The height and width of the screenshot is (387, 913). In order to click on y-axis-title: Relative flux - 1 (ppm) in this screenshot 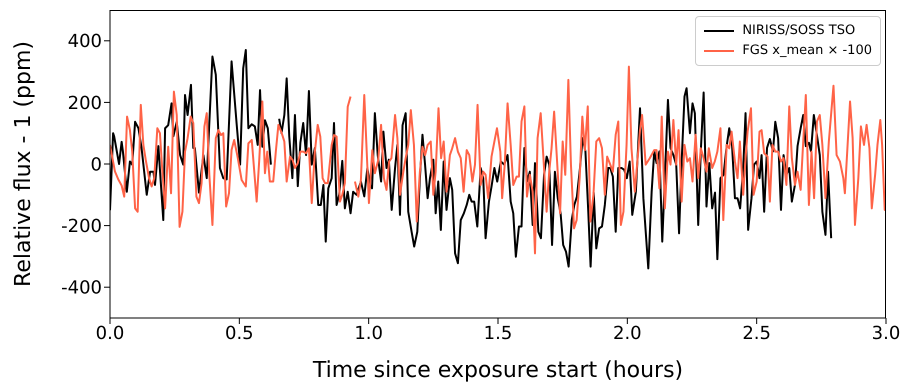, I will do `click(23, 164)`.